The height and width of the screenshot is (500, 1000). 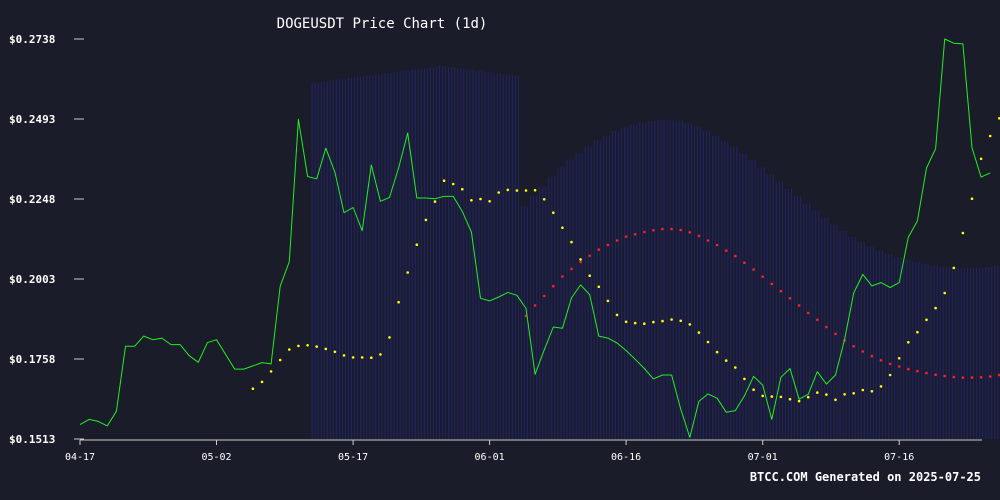 What do you see at coordinates (32, 279) in the screenshot?
I see `y-tick-label: $0.2003` at bounding box center [32, 279].